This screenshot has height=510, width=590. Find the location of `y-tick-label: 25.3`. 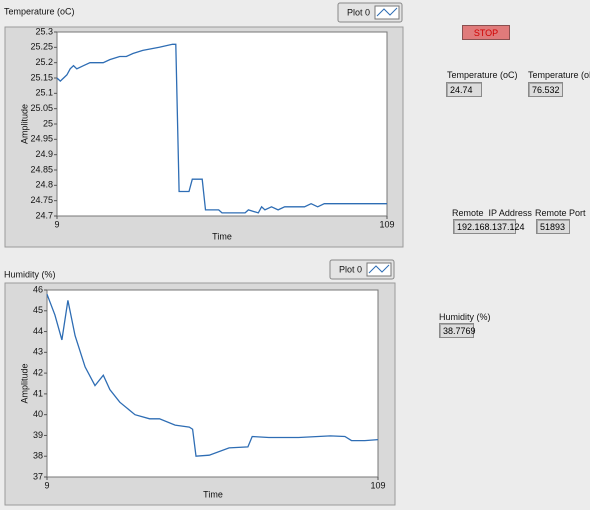

y-tick-label: 25.3 is located at coordinates (44, 31).